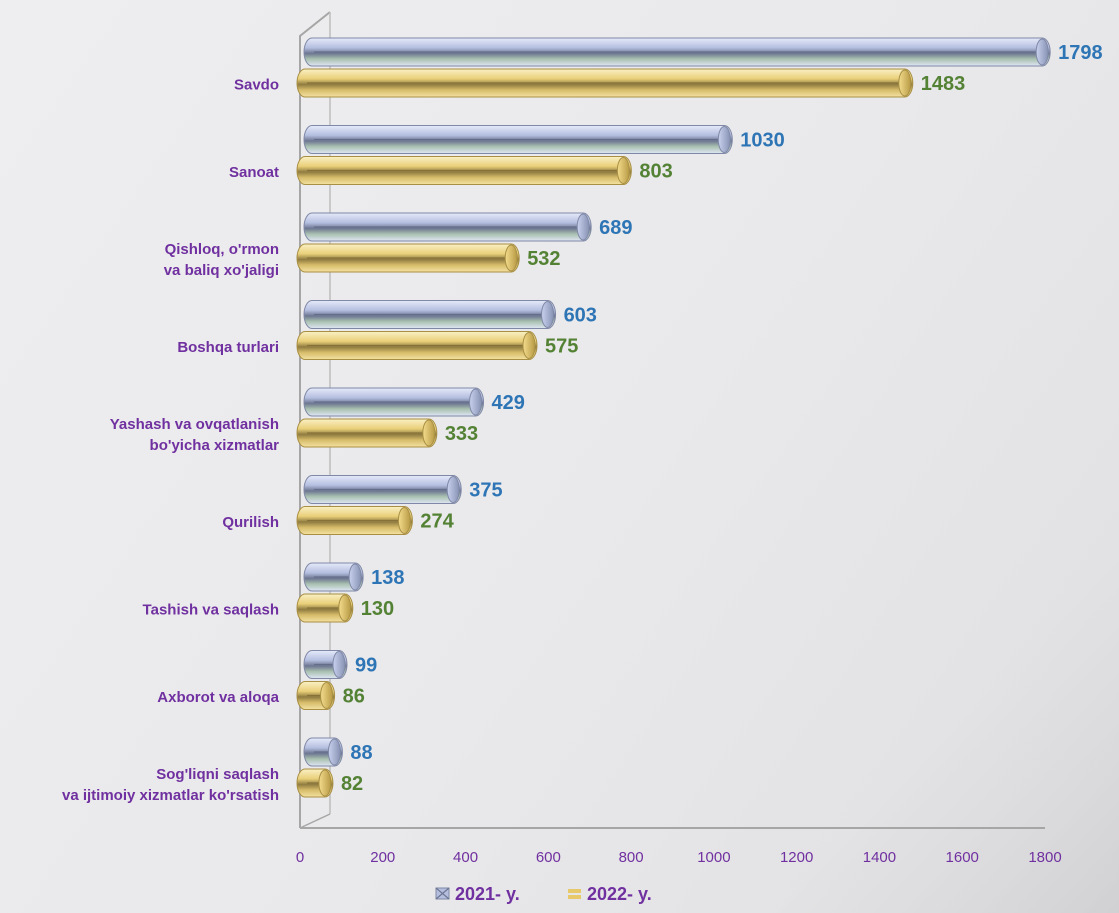  Describe the element at coordinates (543, 894) in the screenshot. I see `legend: 2021- y. 2022- y.` at that location.